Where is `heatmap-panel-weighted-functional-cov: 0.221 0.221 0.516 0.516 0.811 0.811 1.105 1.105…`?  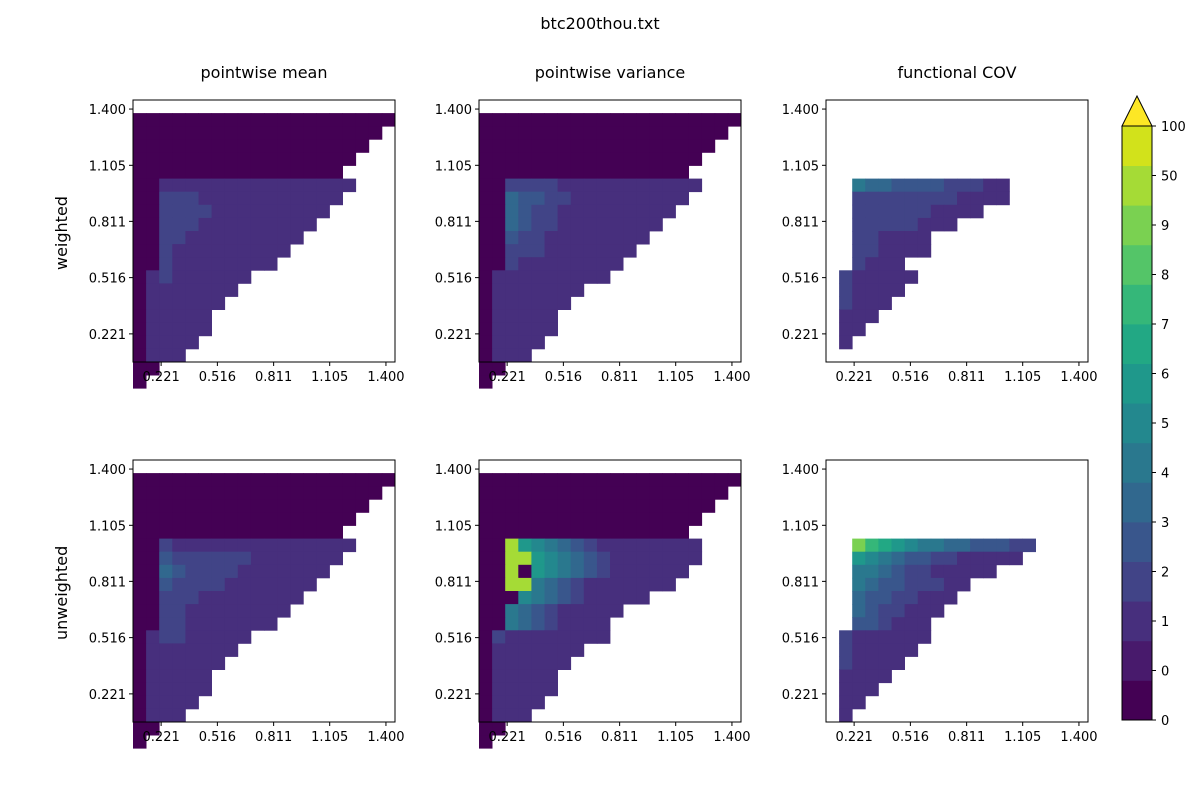
heatmap-panel-weighted-functional-cov: 0.221 0.221 0.516 0.516 0.811 0.811 1.105 1.105… is located at coordinates (940, 242).